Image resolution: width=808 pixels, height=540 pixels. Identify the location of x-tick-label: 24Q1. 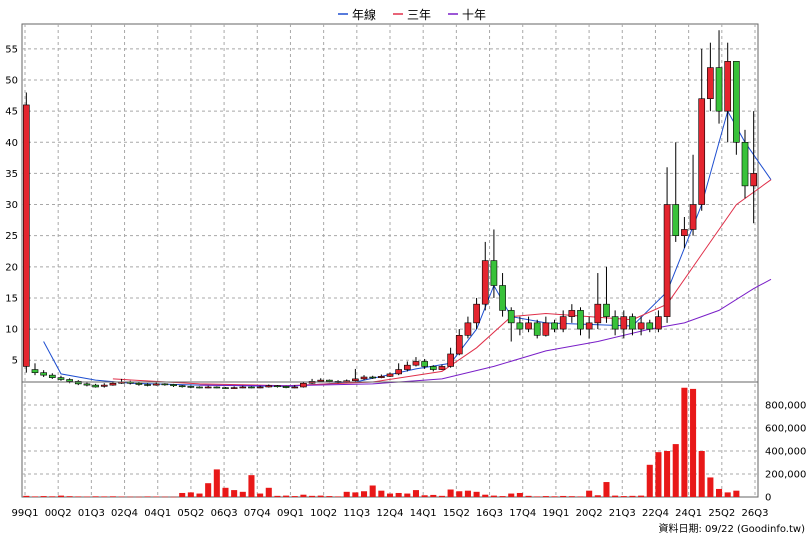
(688, 513).